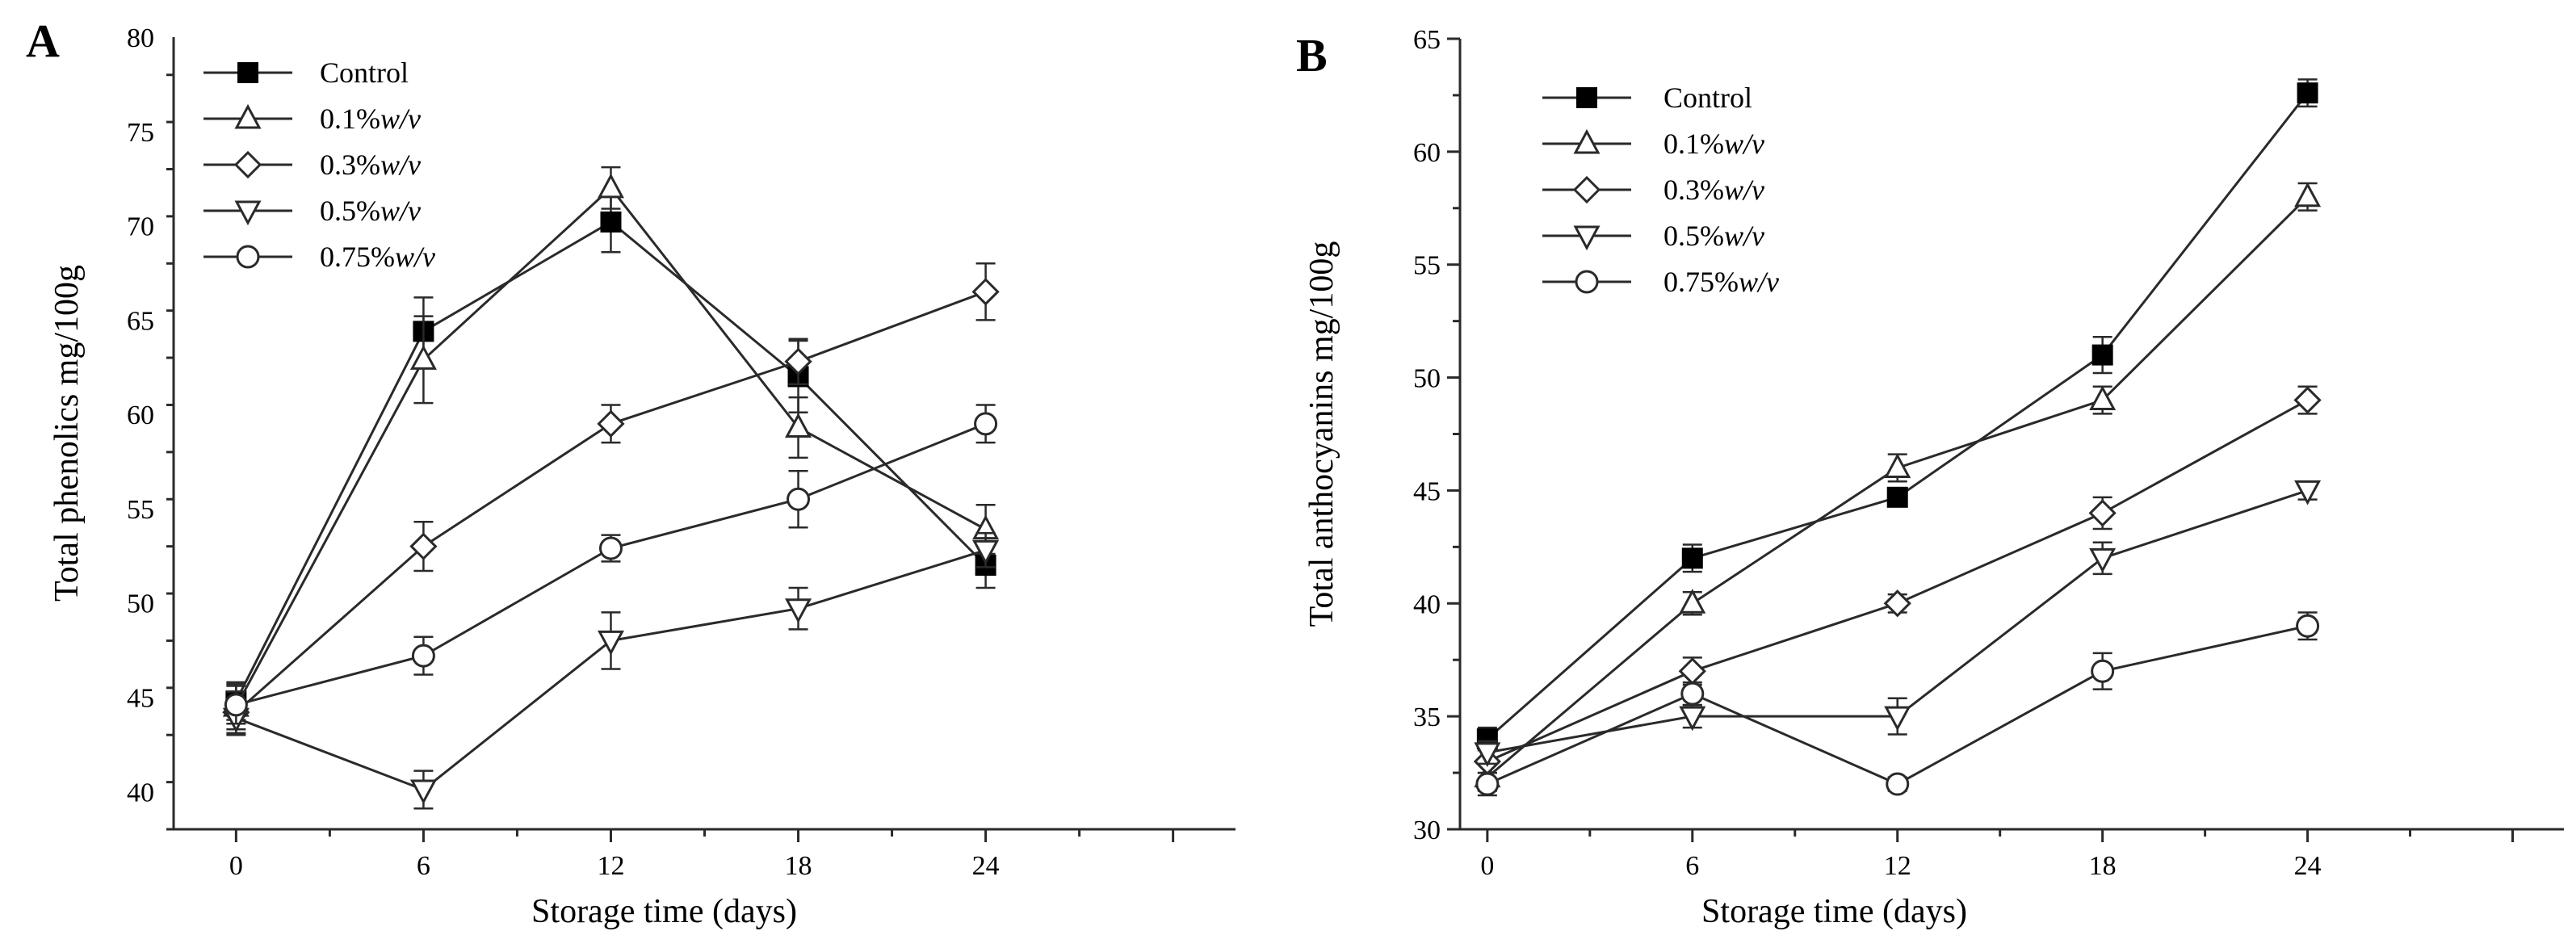  I want to click on panel-a-y-tick-label: 75, so click(140, 133).